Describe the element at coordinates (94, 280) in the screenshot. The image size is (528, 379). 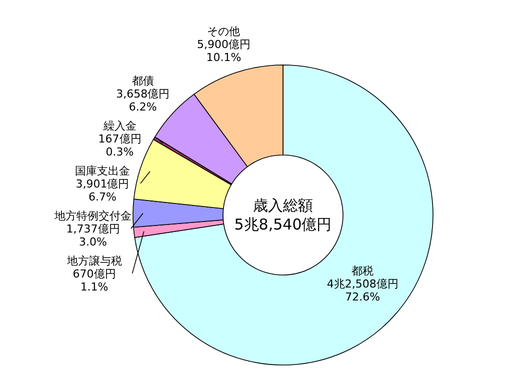
I see `data-label: 670億円 1.1%` at that location.